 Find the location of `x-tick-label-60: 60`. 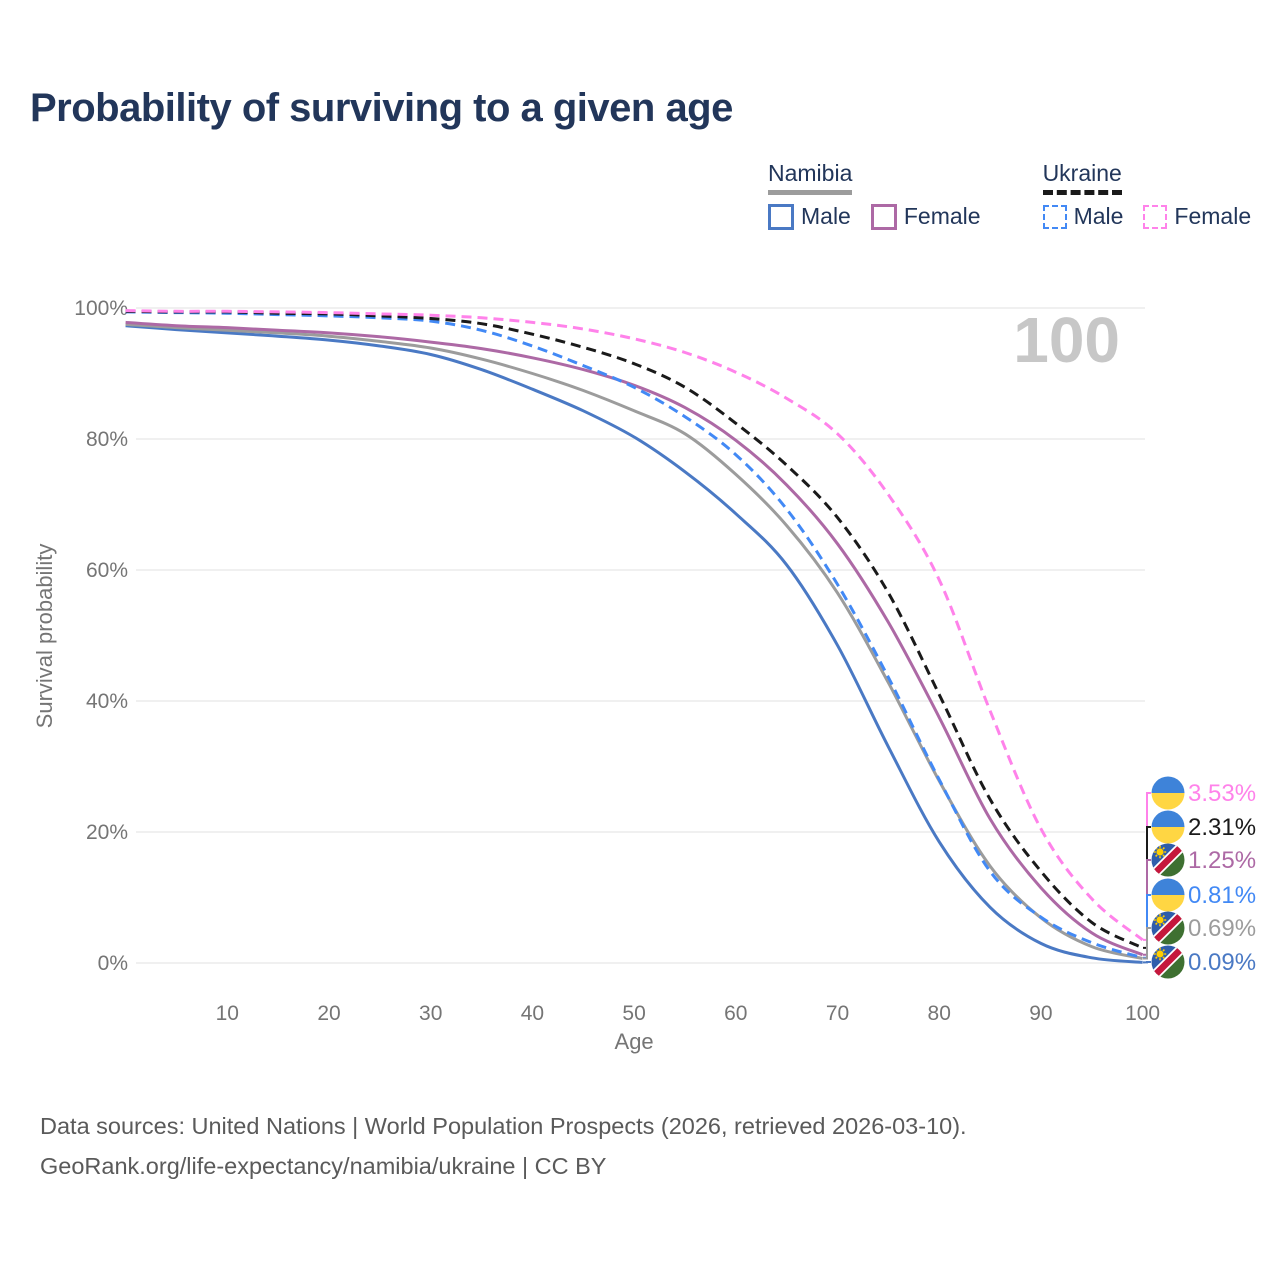

x-tick-label-60: 60 is located at coordinates (735, 1013).